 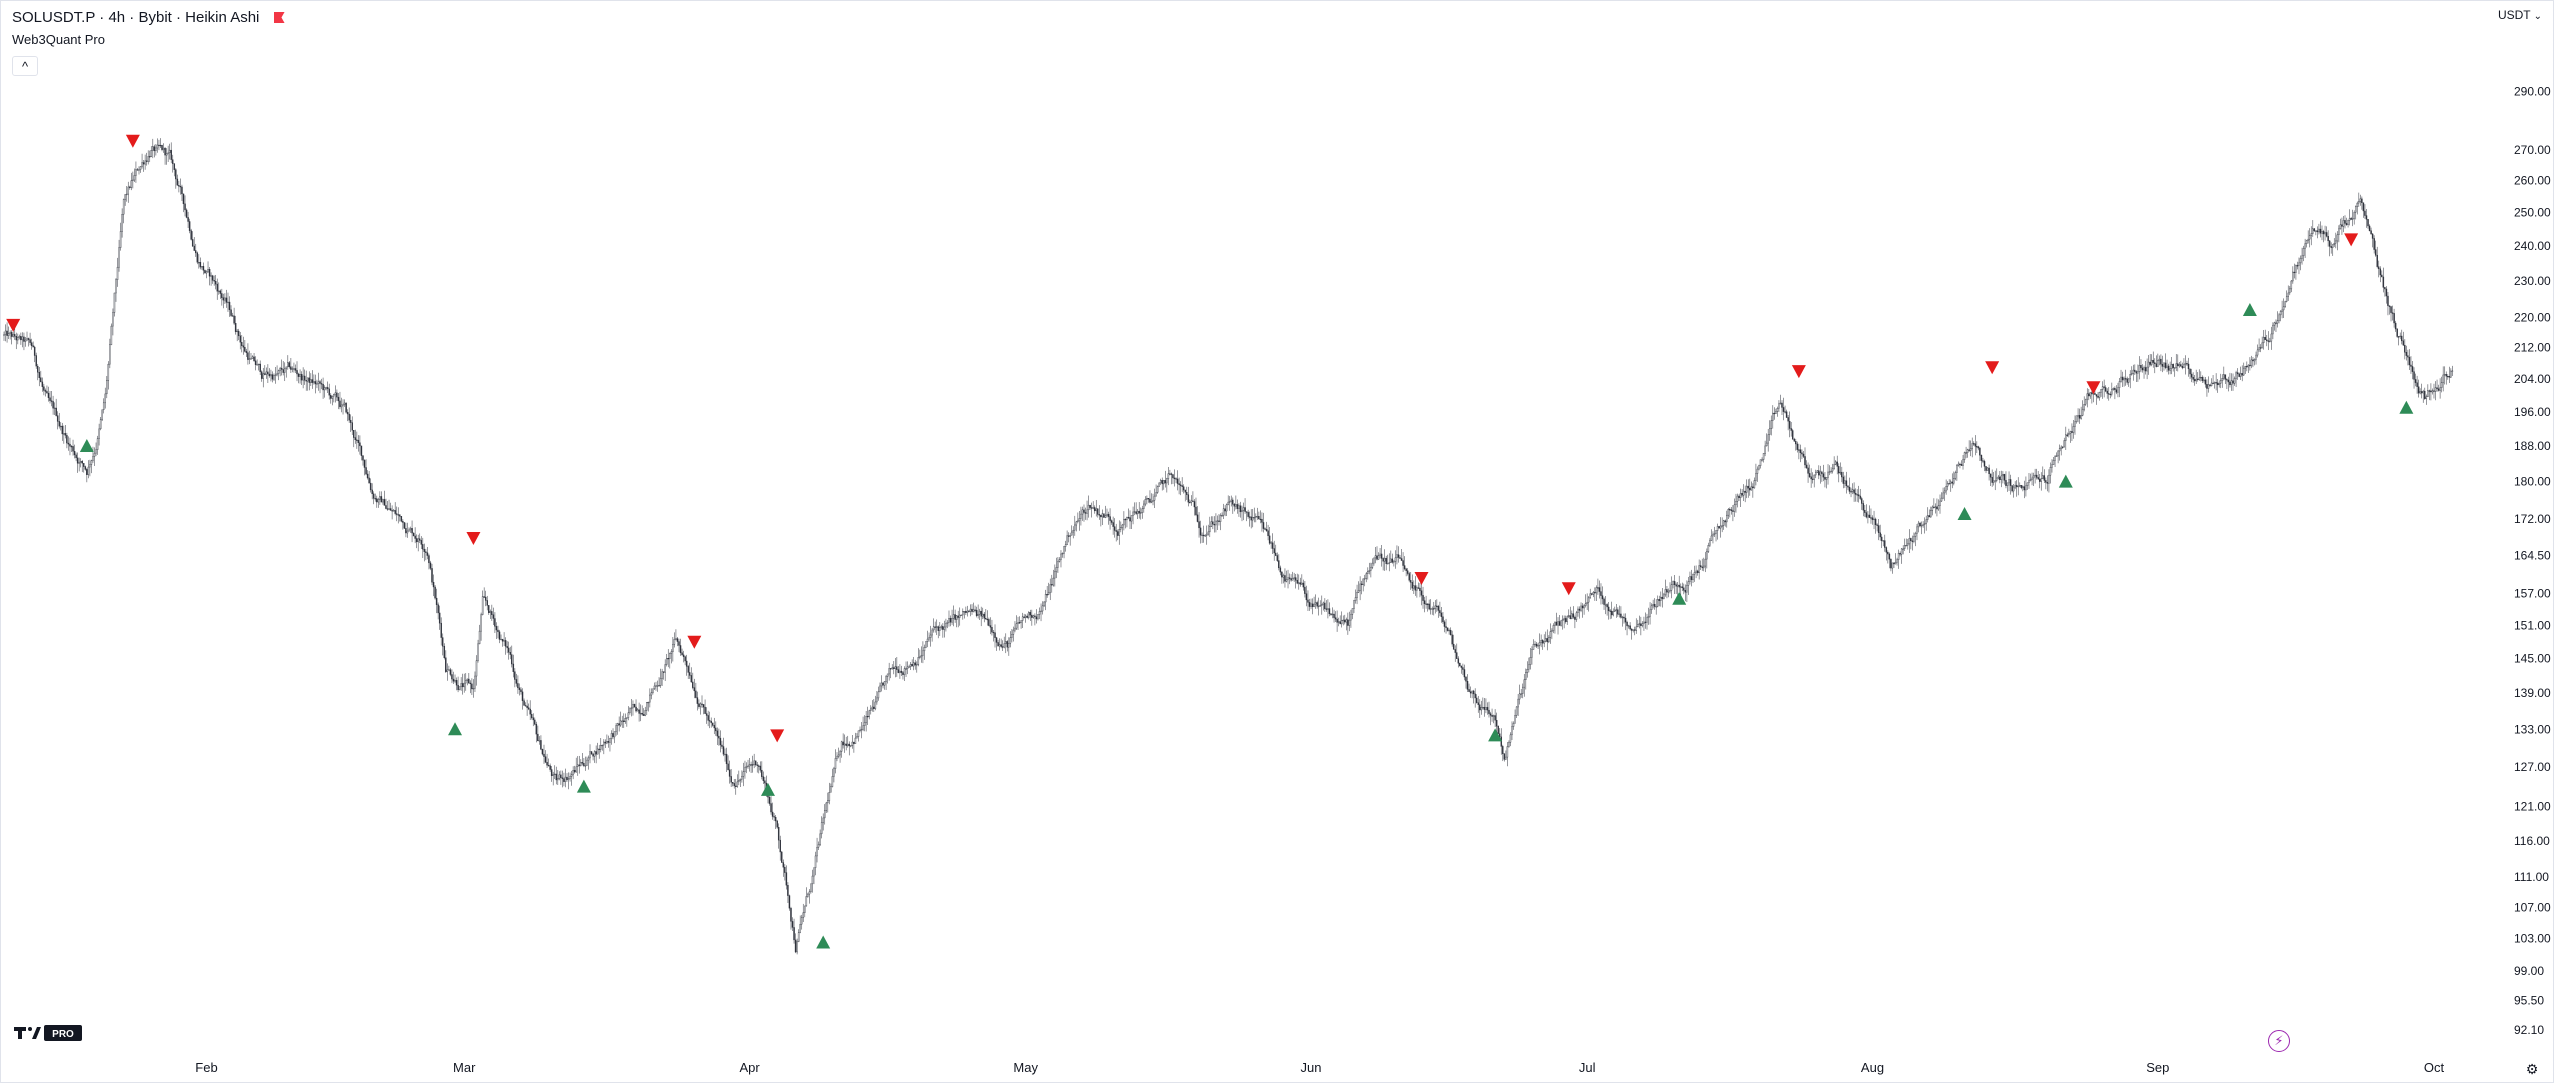 I want to click on gear-icon: ⚙, so click(x=2532, y=1069).